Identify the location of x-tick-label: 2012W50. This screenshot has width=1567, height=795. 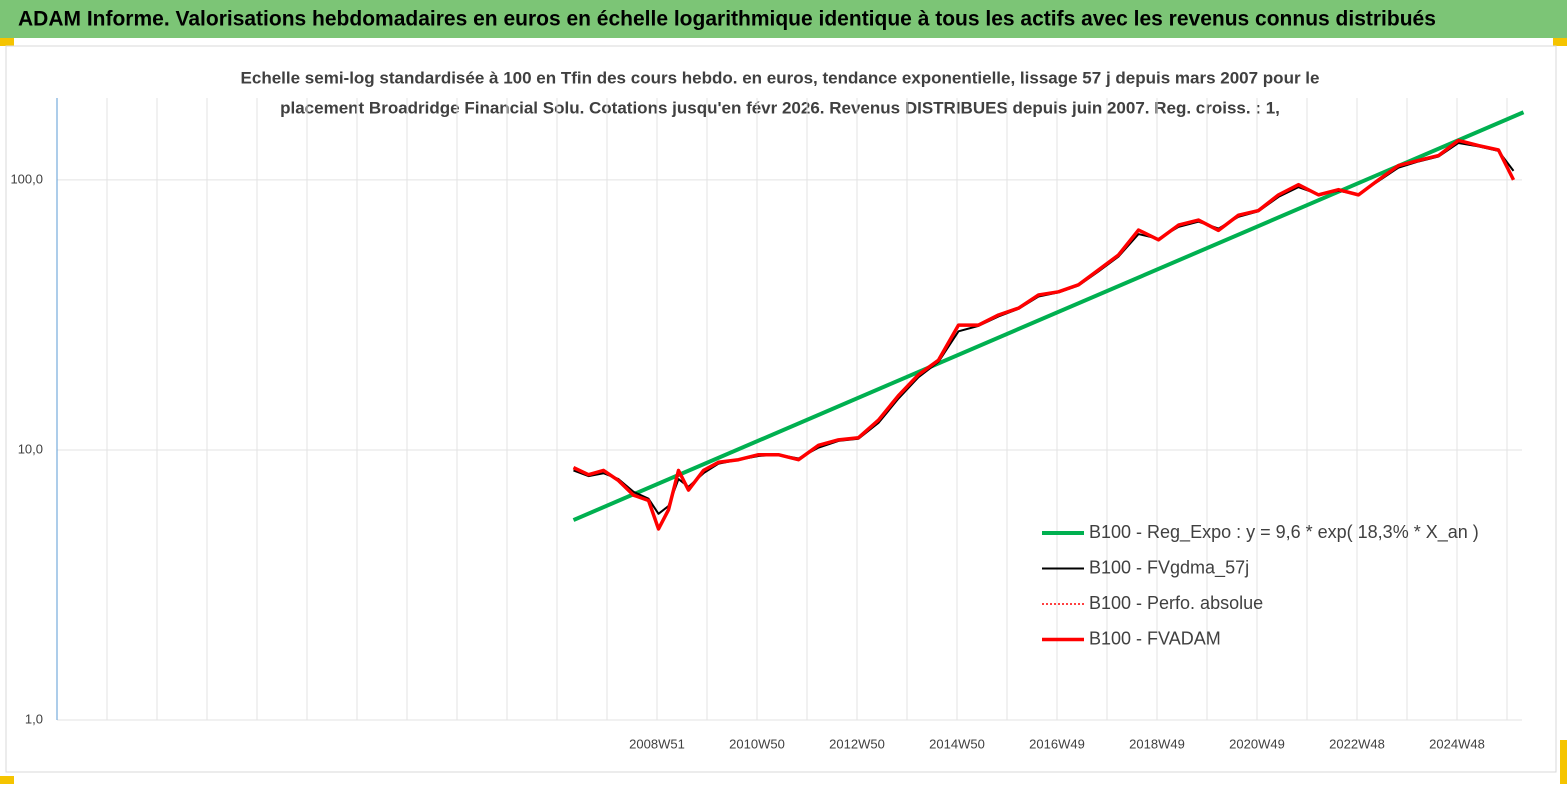
(857, 743).